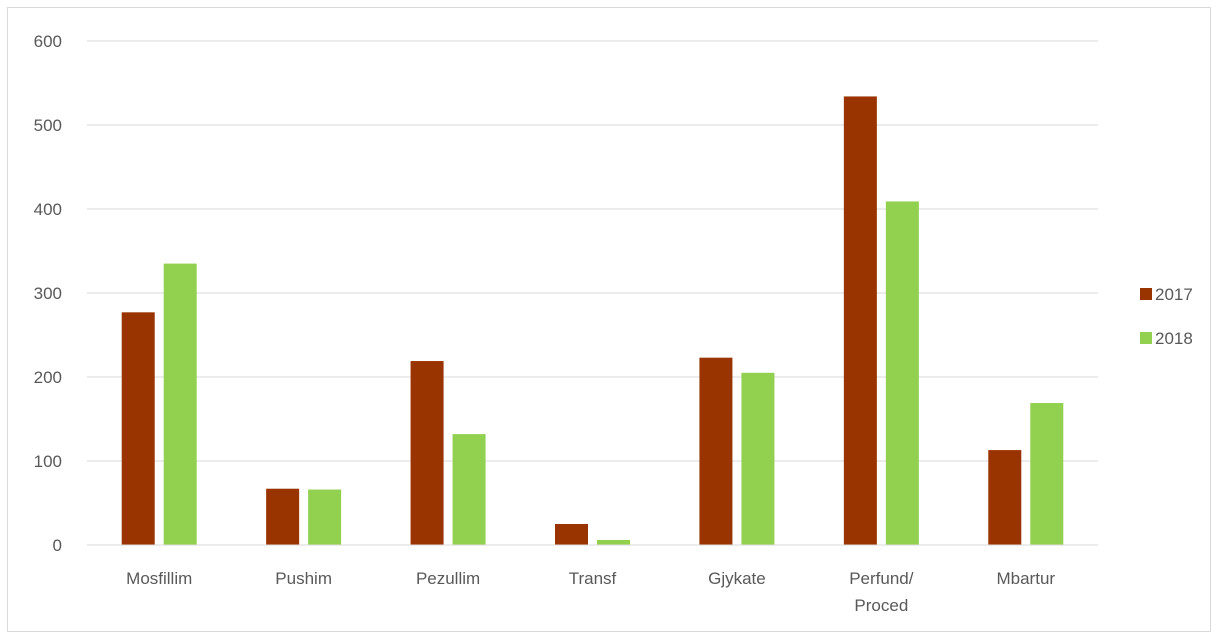  I want to click on bar-2018-pushim, so click(325, 517).